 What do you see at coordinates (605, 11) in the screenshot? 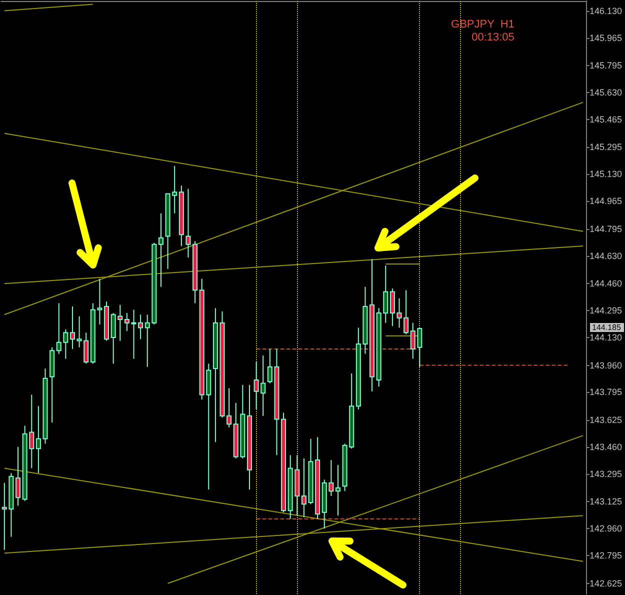
I see `y-tick-label: 146.130` at bounding box center [605, 11].